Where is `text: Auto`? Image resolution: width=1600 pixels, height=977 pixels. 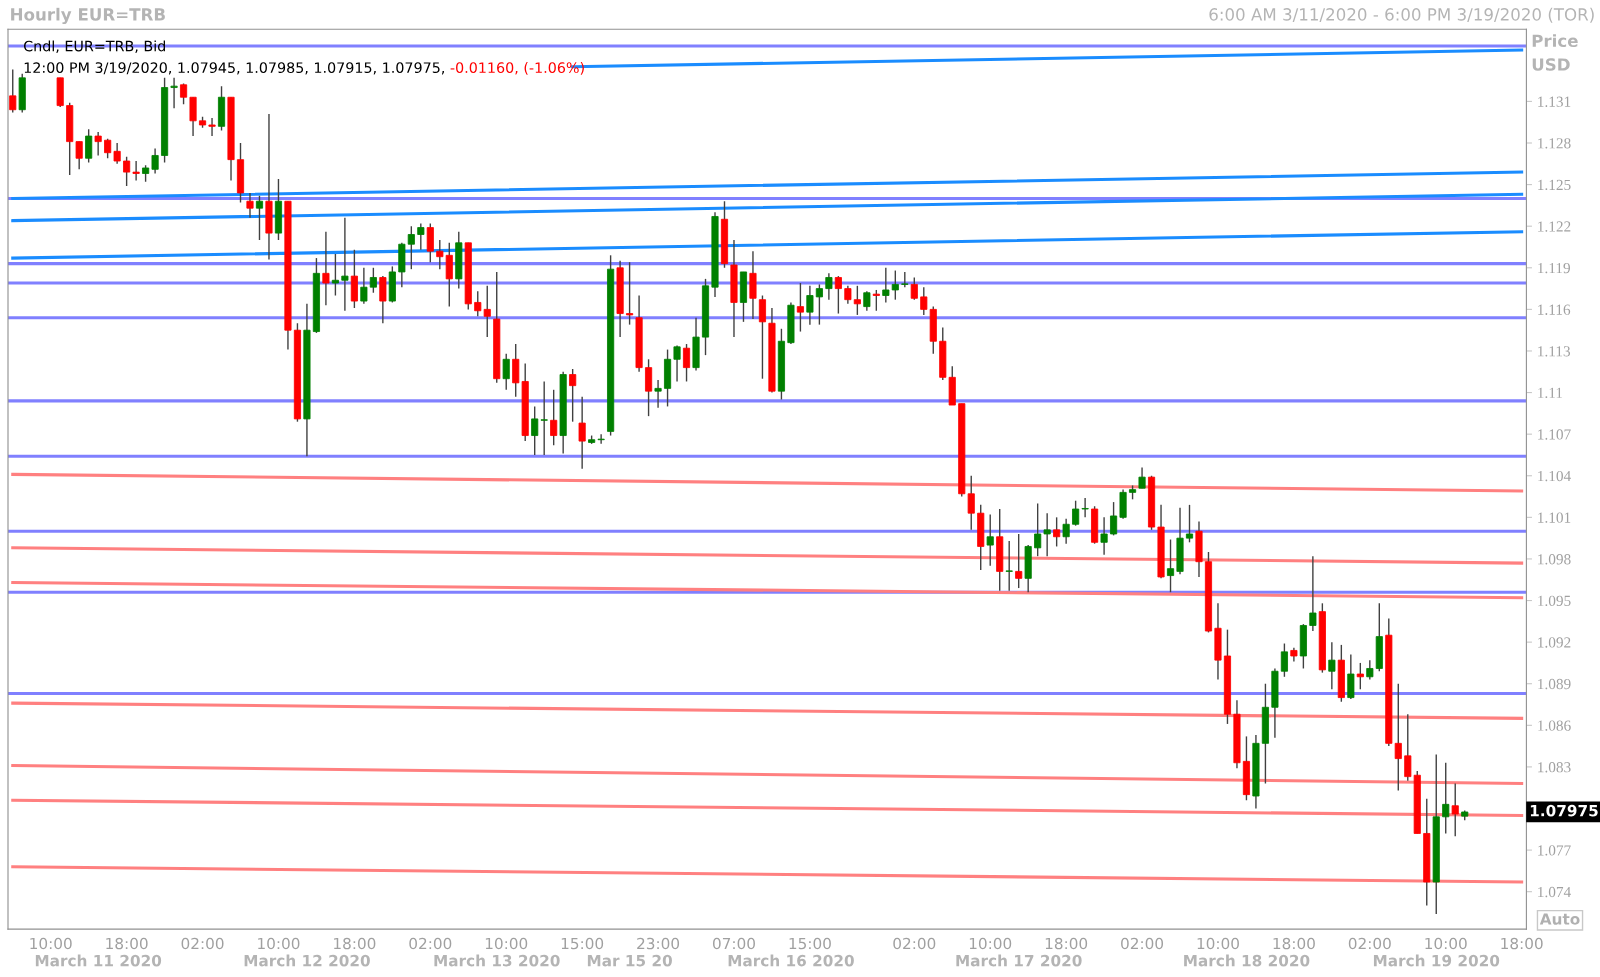 text: Auto is located at coordinates (1559, 919).